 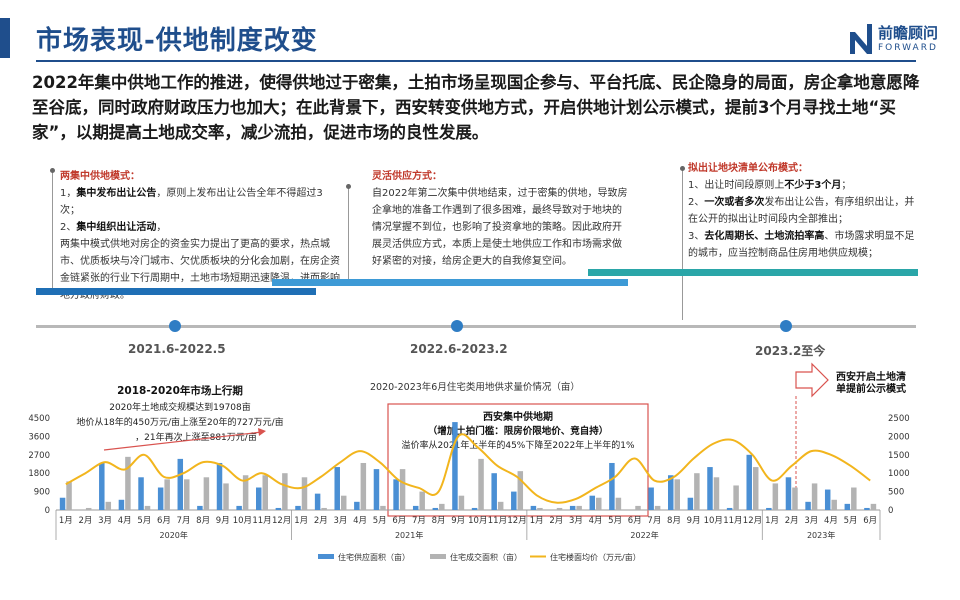 I want to click on x-tick-14: 3月, so click(x=341, y=521).